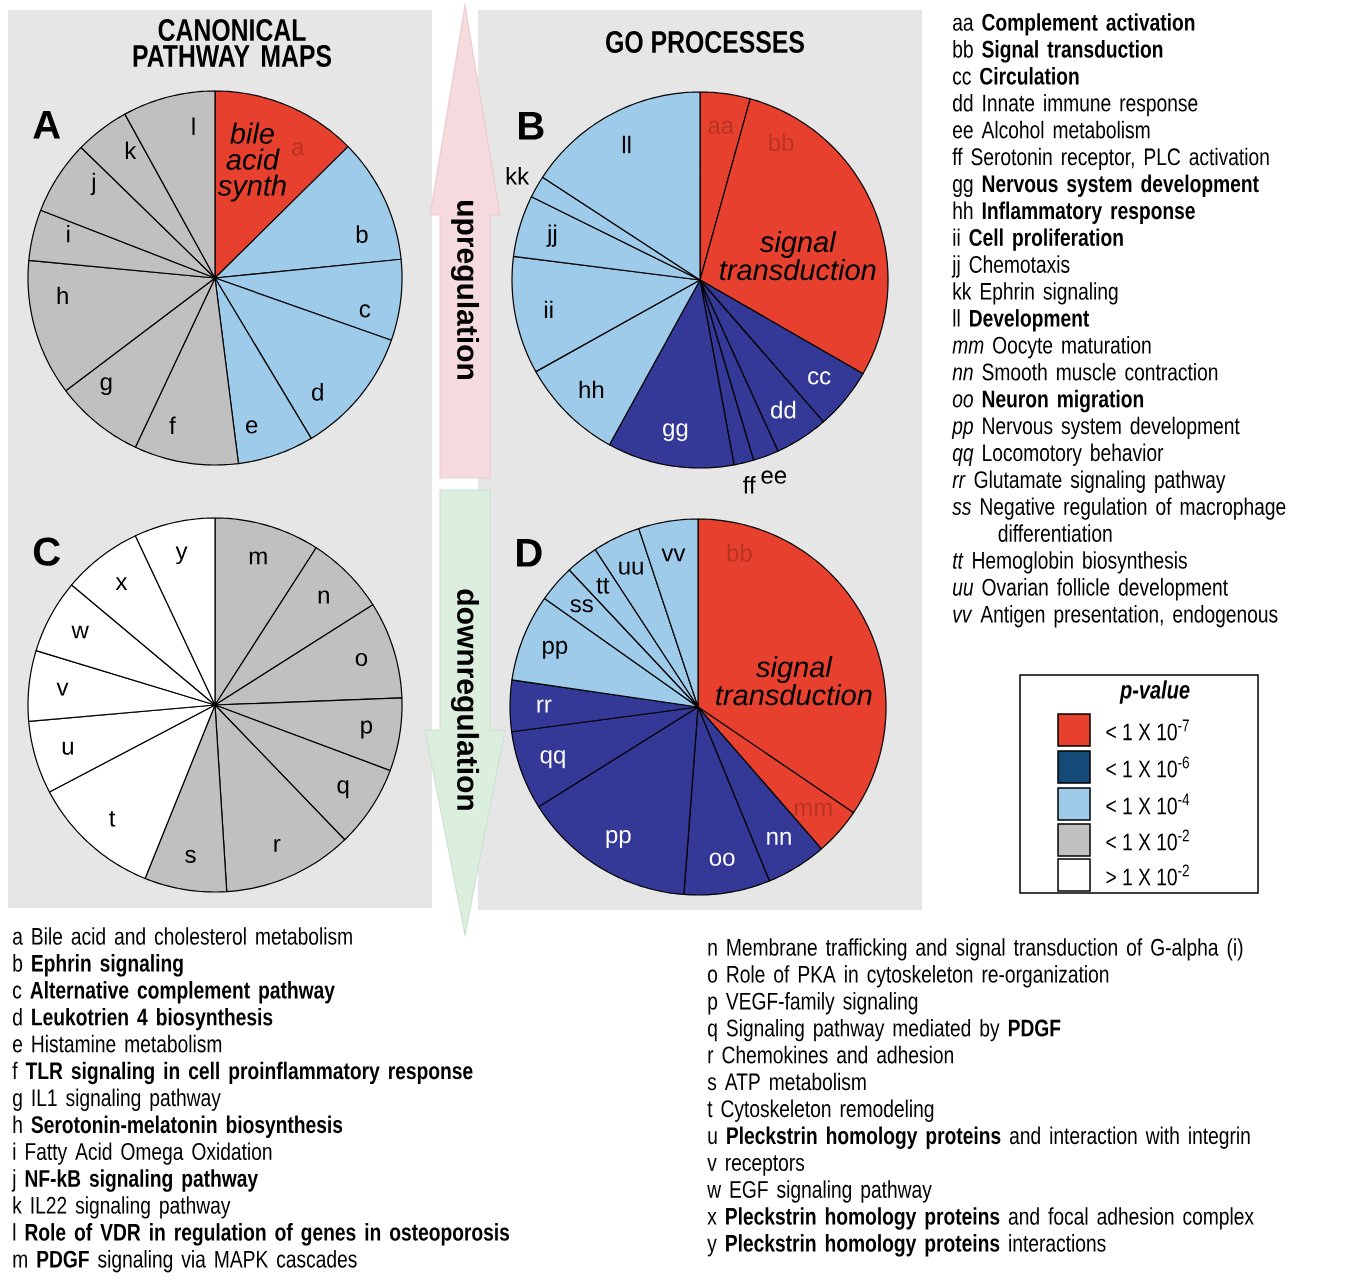 This screenshot has height=1281, width=1349. Describe the element at coordinates (884, 1030) in the screenshot. I see `text: q Signaling pathway mediated by PDGF` at that location.